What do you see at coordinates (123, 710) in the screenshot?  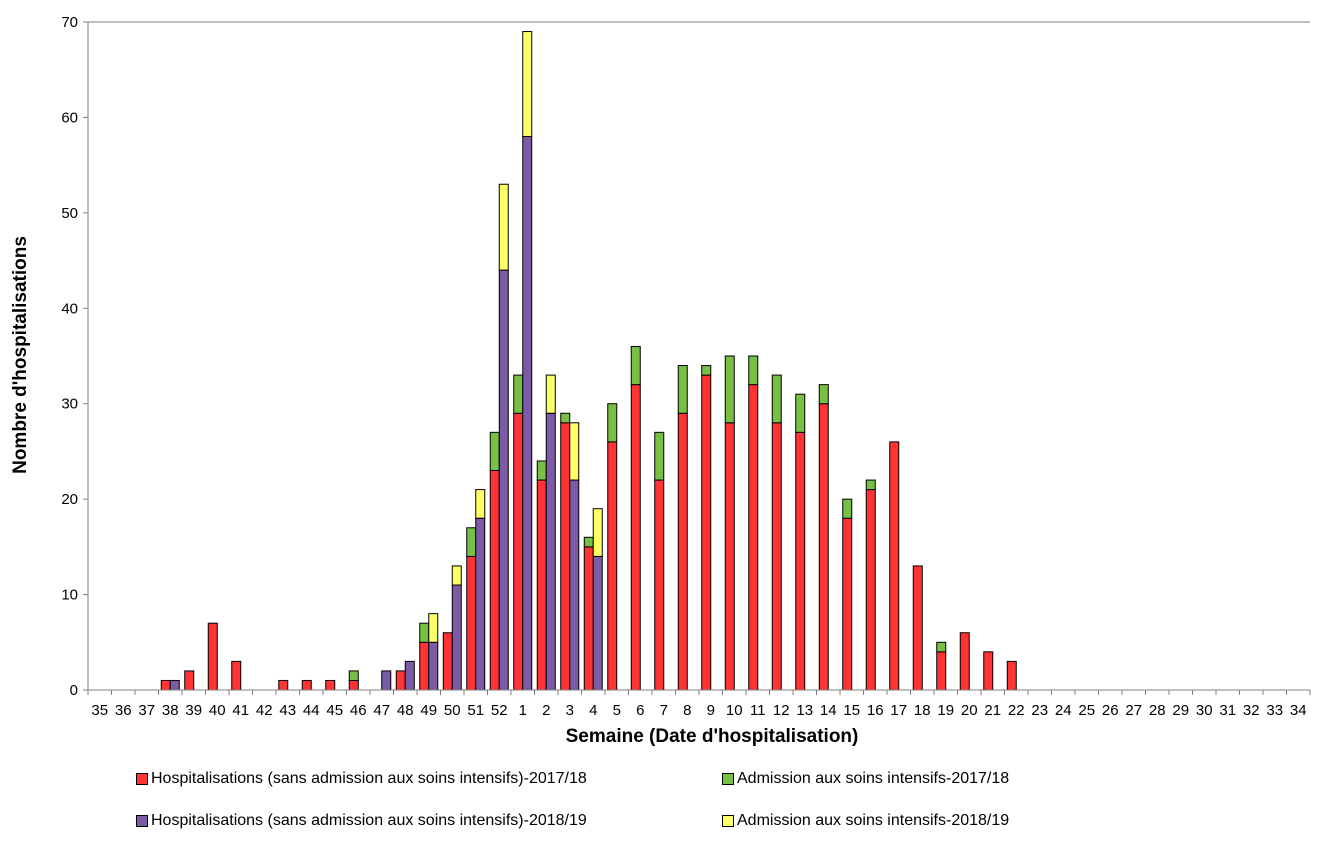 I see `x-tick-label: 36` at bounding box center [123, 710].